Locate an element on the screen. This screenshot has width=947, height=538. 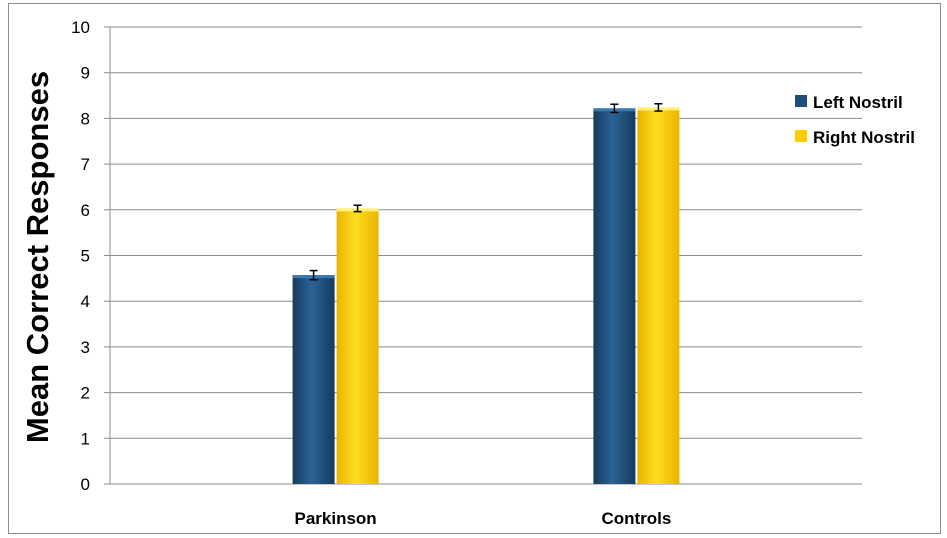
y-tick-label: 3 is located at coordinates (85, 347).